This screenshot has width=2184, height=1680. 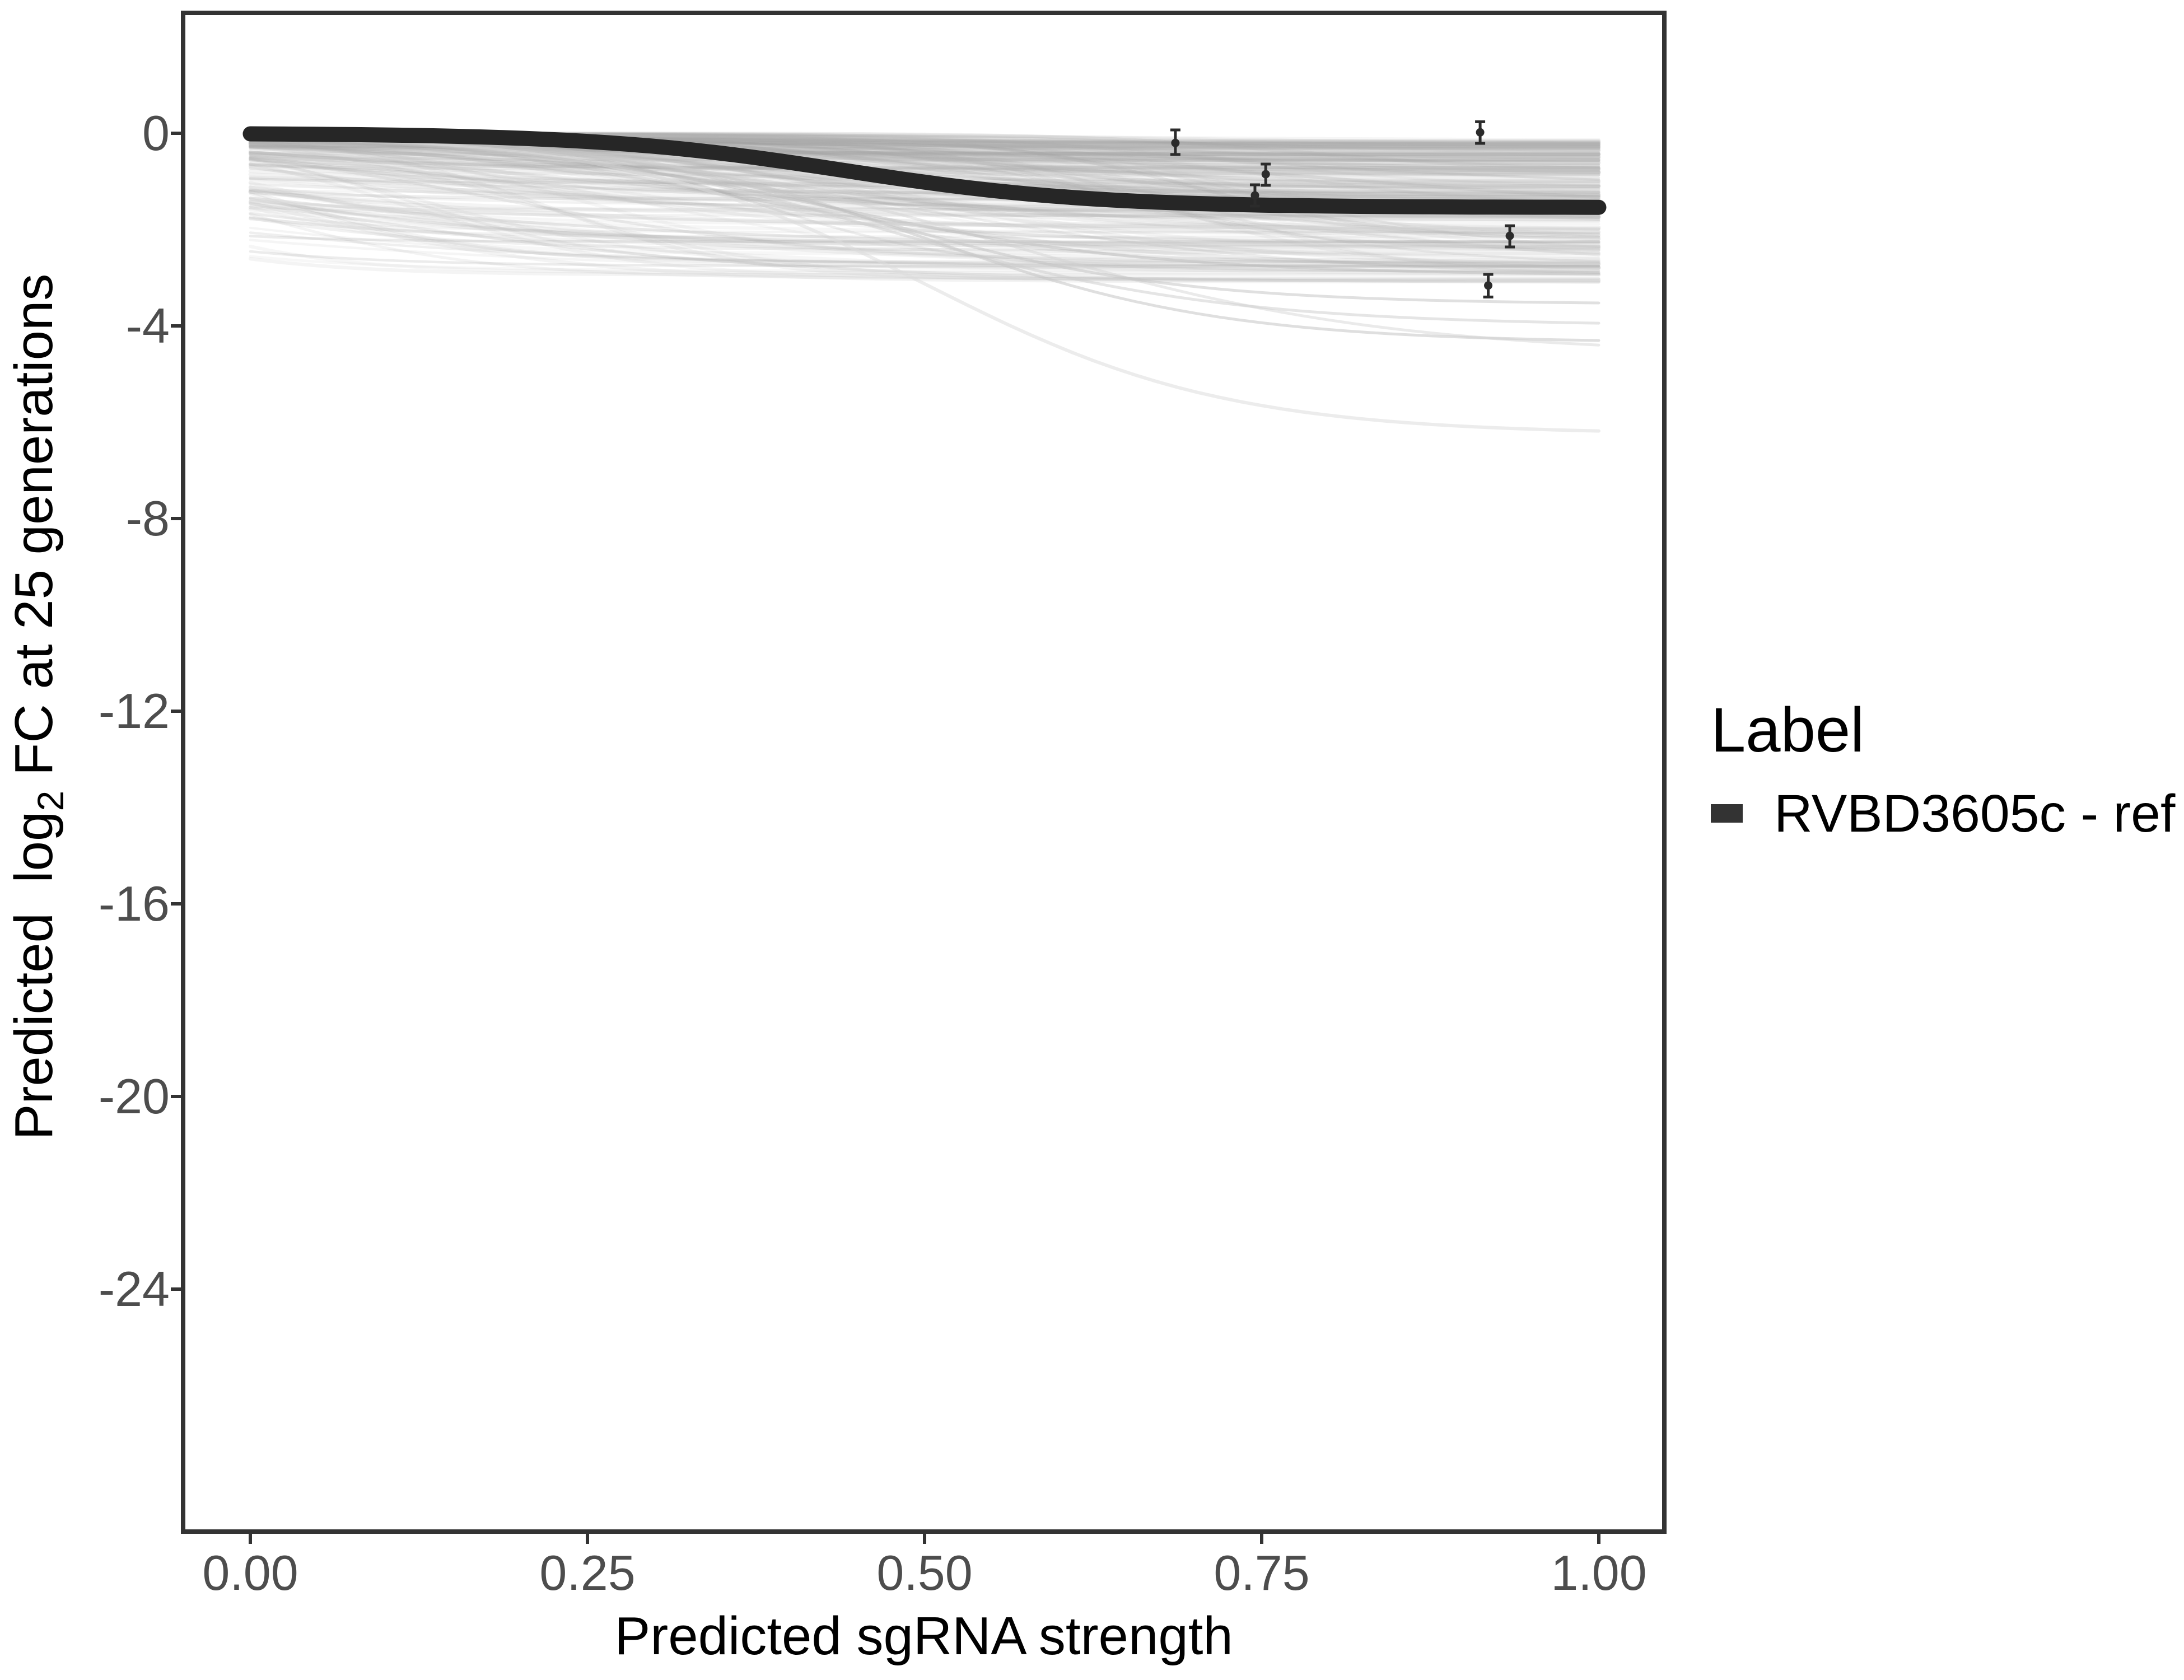 I want to click on x-tick-label: 0.75, so click(x=1262, y=1572).